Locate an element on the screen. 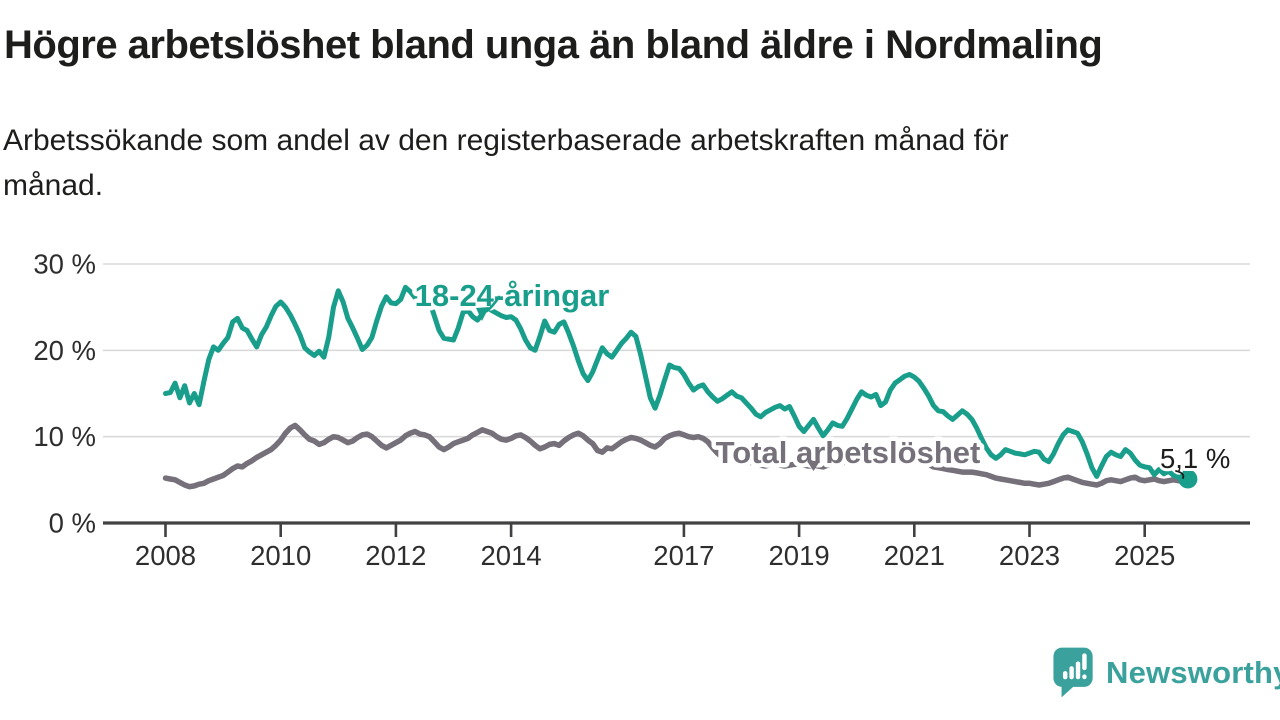 The width and height of the screenshot is (1280, 720). x-axis-label: 2008 is located at coordinates (165, 555).